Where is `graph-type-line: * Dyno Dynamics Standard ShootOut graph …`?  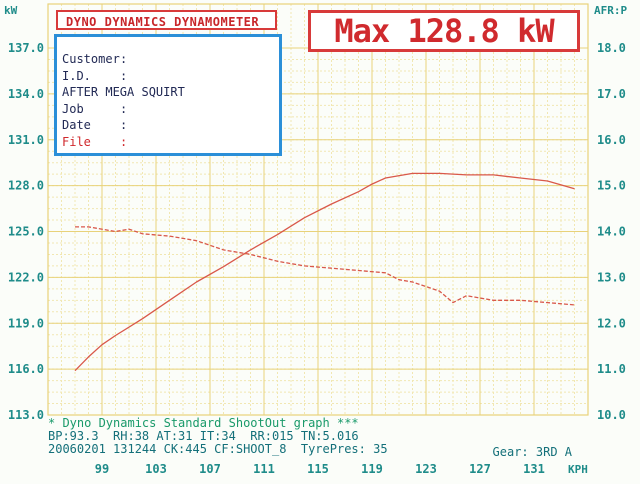 graph-type-line: * Dyno Dynamics Standard ShootOut graph … is located at coordinates (203, 423).